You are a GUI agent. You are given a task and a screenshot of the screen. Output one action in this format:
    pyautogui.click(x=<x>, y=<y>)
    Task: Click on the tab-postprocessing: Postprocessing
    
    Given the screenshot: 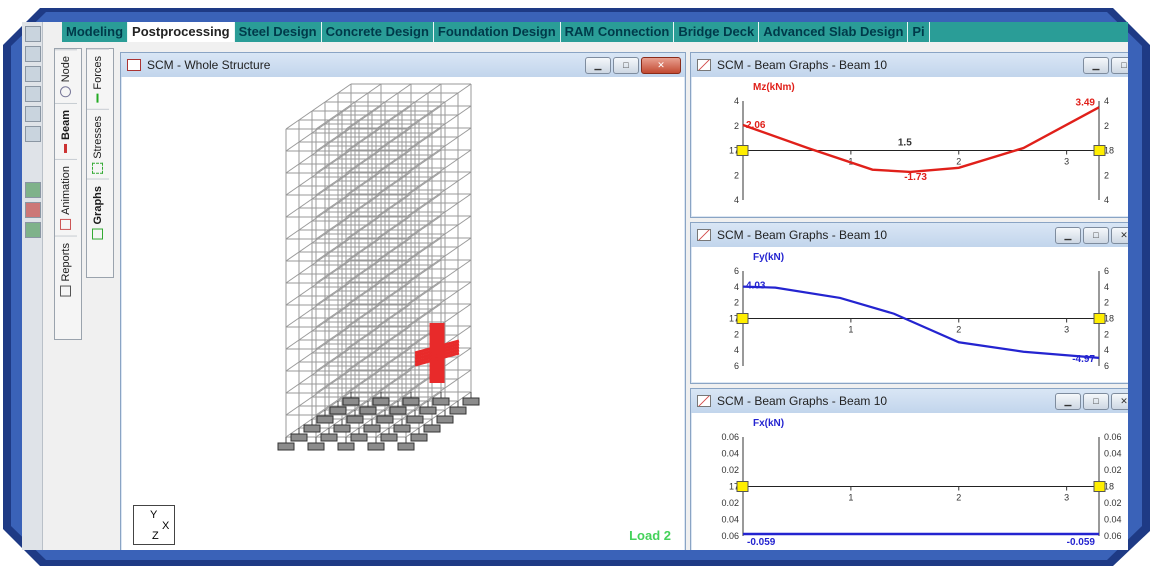 What is the action you would take?
    pyautogui.click(x=181, y=32)
    